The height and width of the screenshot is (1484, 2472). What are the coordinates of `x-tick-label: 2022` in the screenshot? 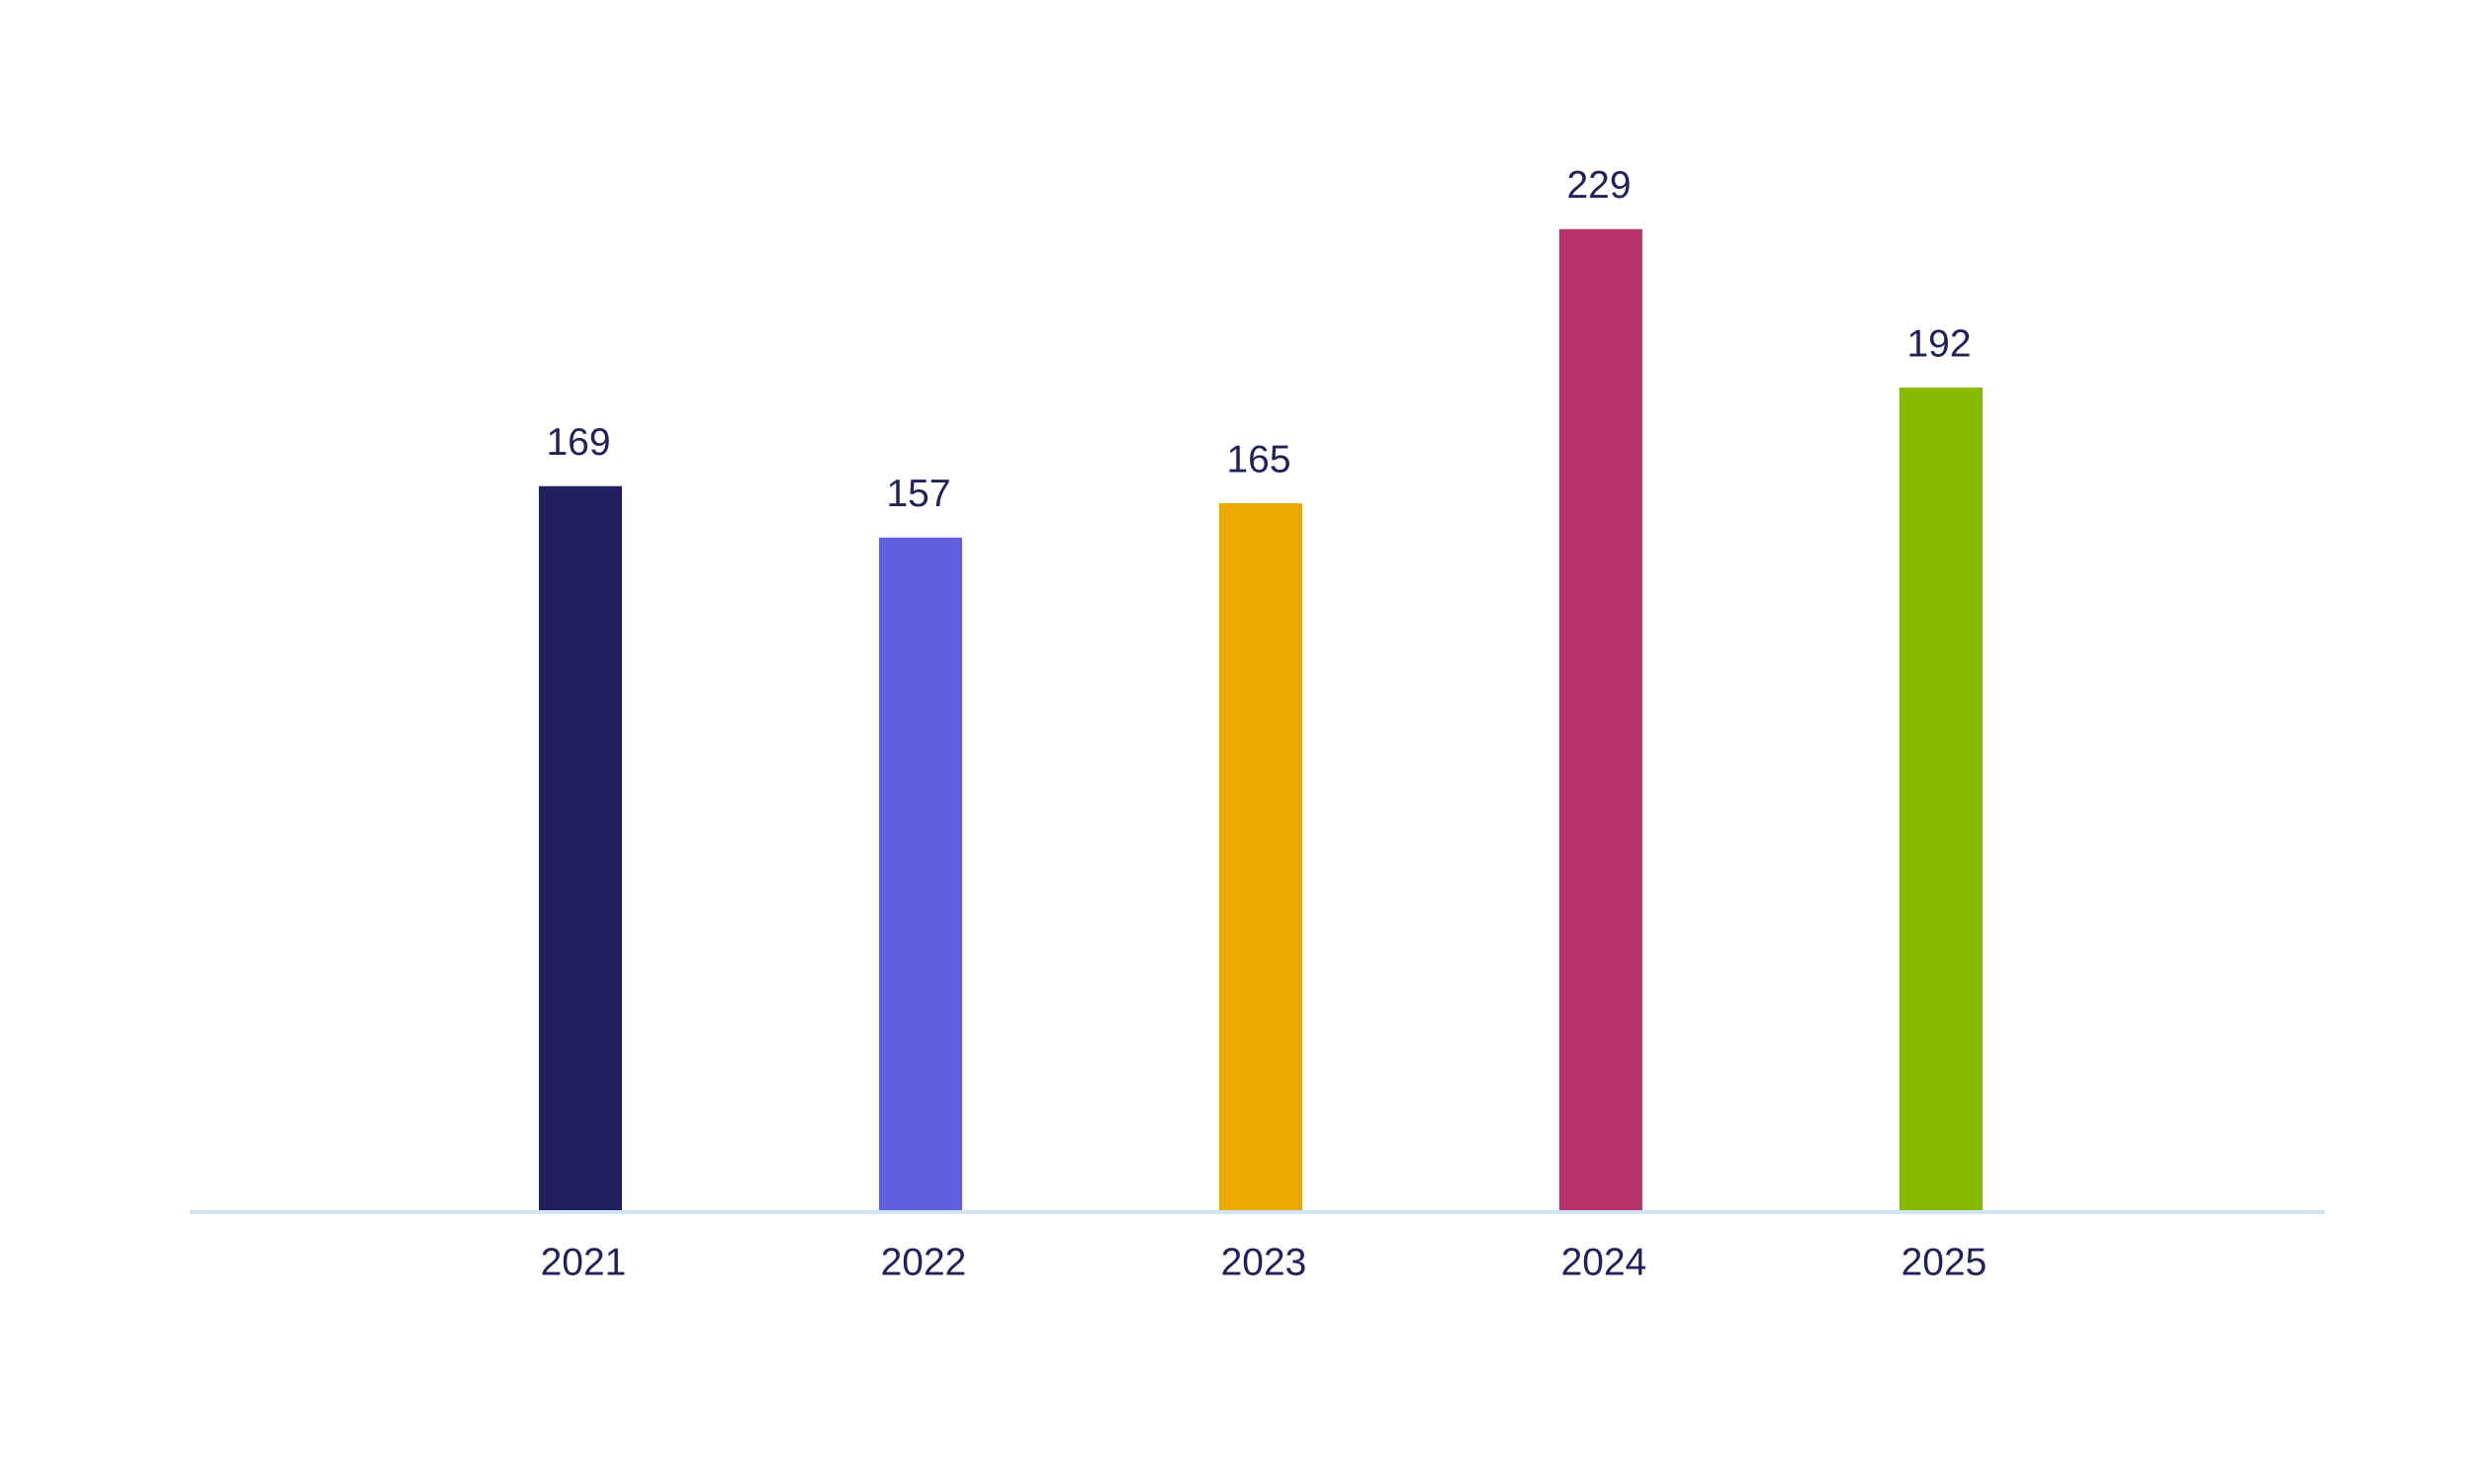 It's located at (924, 1262).